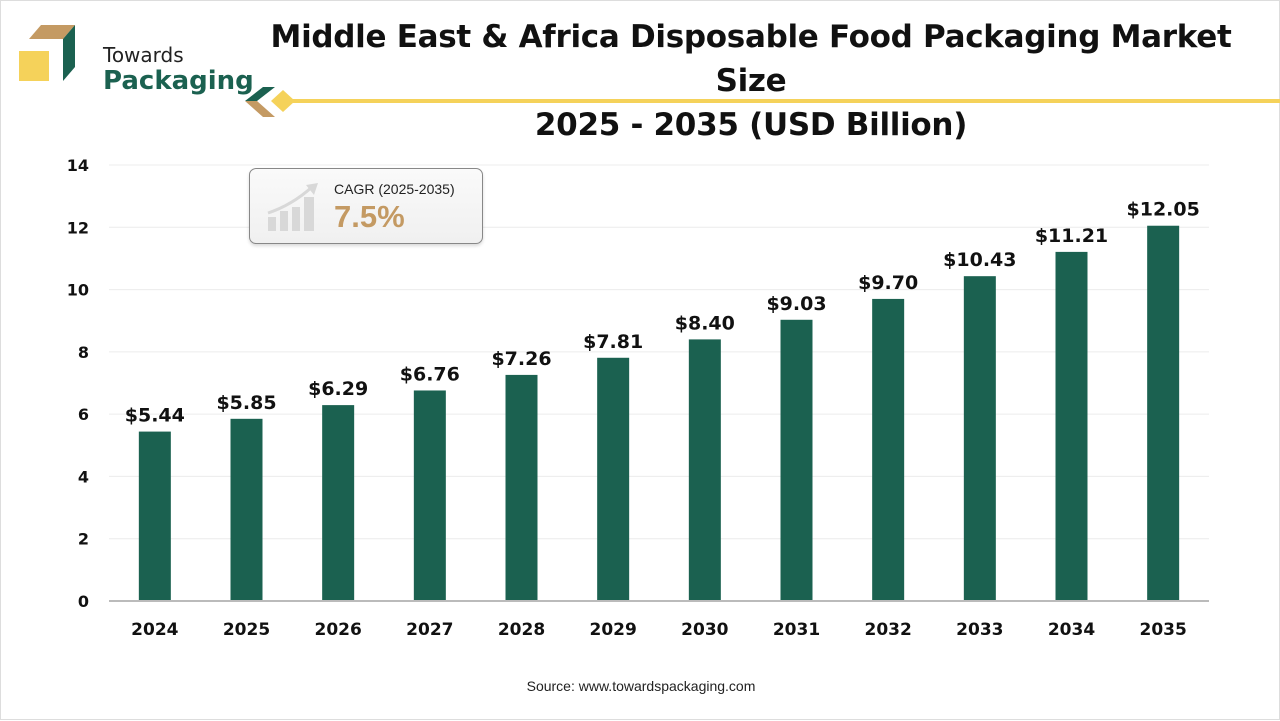 Image resolution: width=1280 pixels, height=721 pixels. Describe the element at coordinates (796, 460) in the screenshot. I see `bar-2031` at that location.